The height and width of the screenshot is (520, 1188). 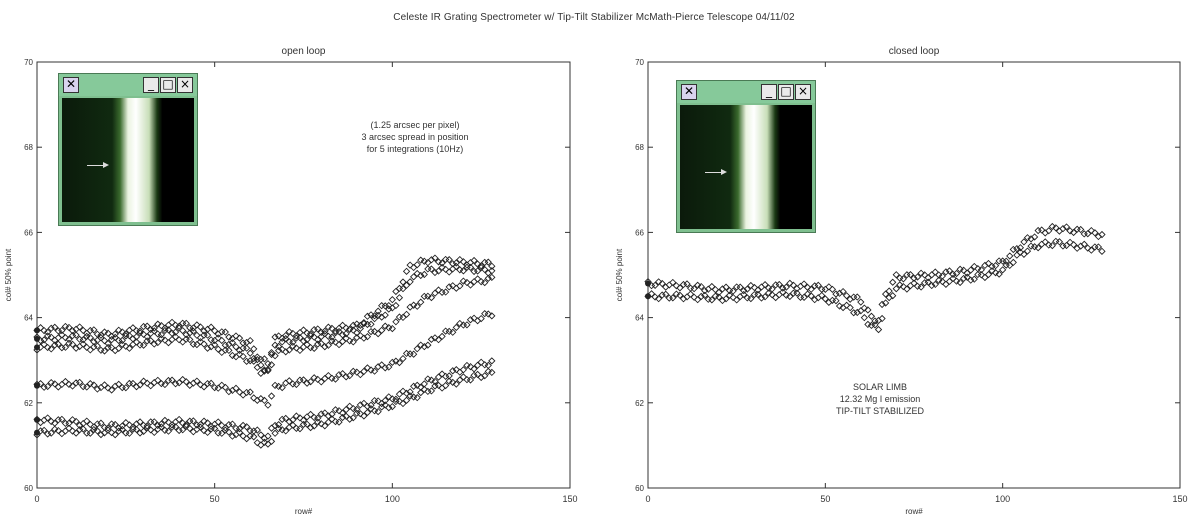 I want to click on x-tick-label: 100, so click(x=1002, y=499).